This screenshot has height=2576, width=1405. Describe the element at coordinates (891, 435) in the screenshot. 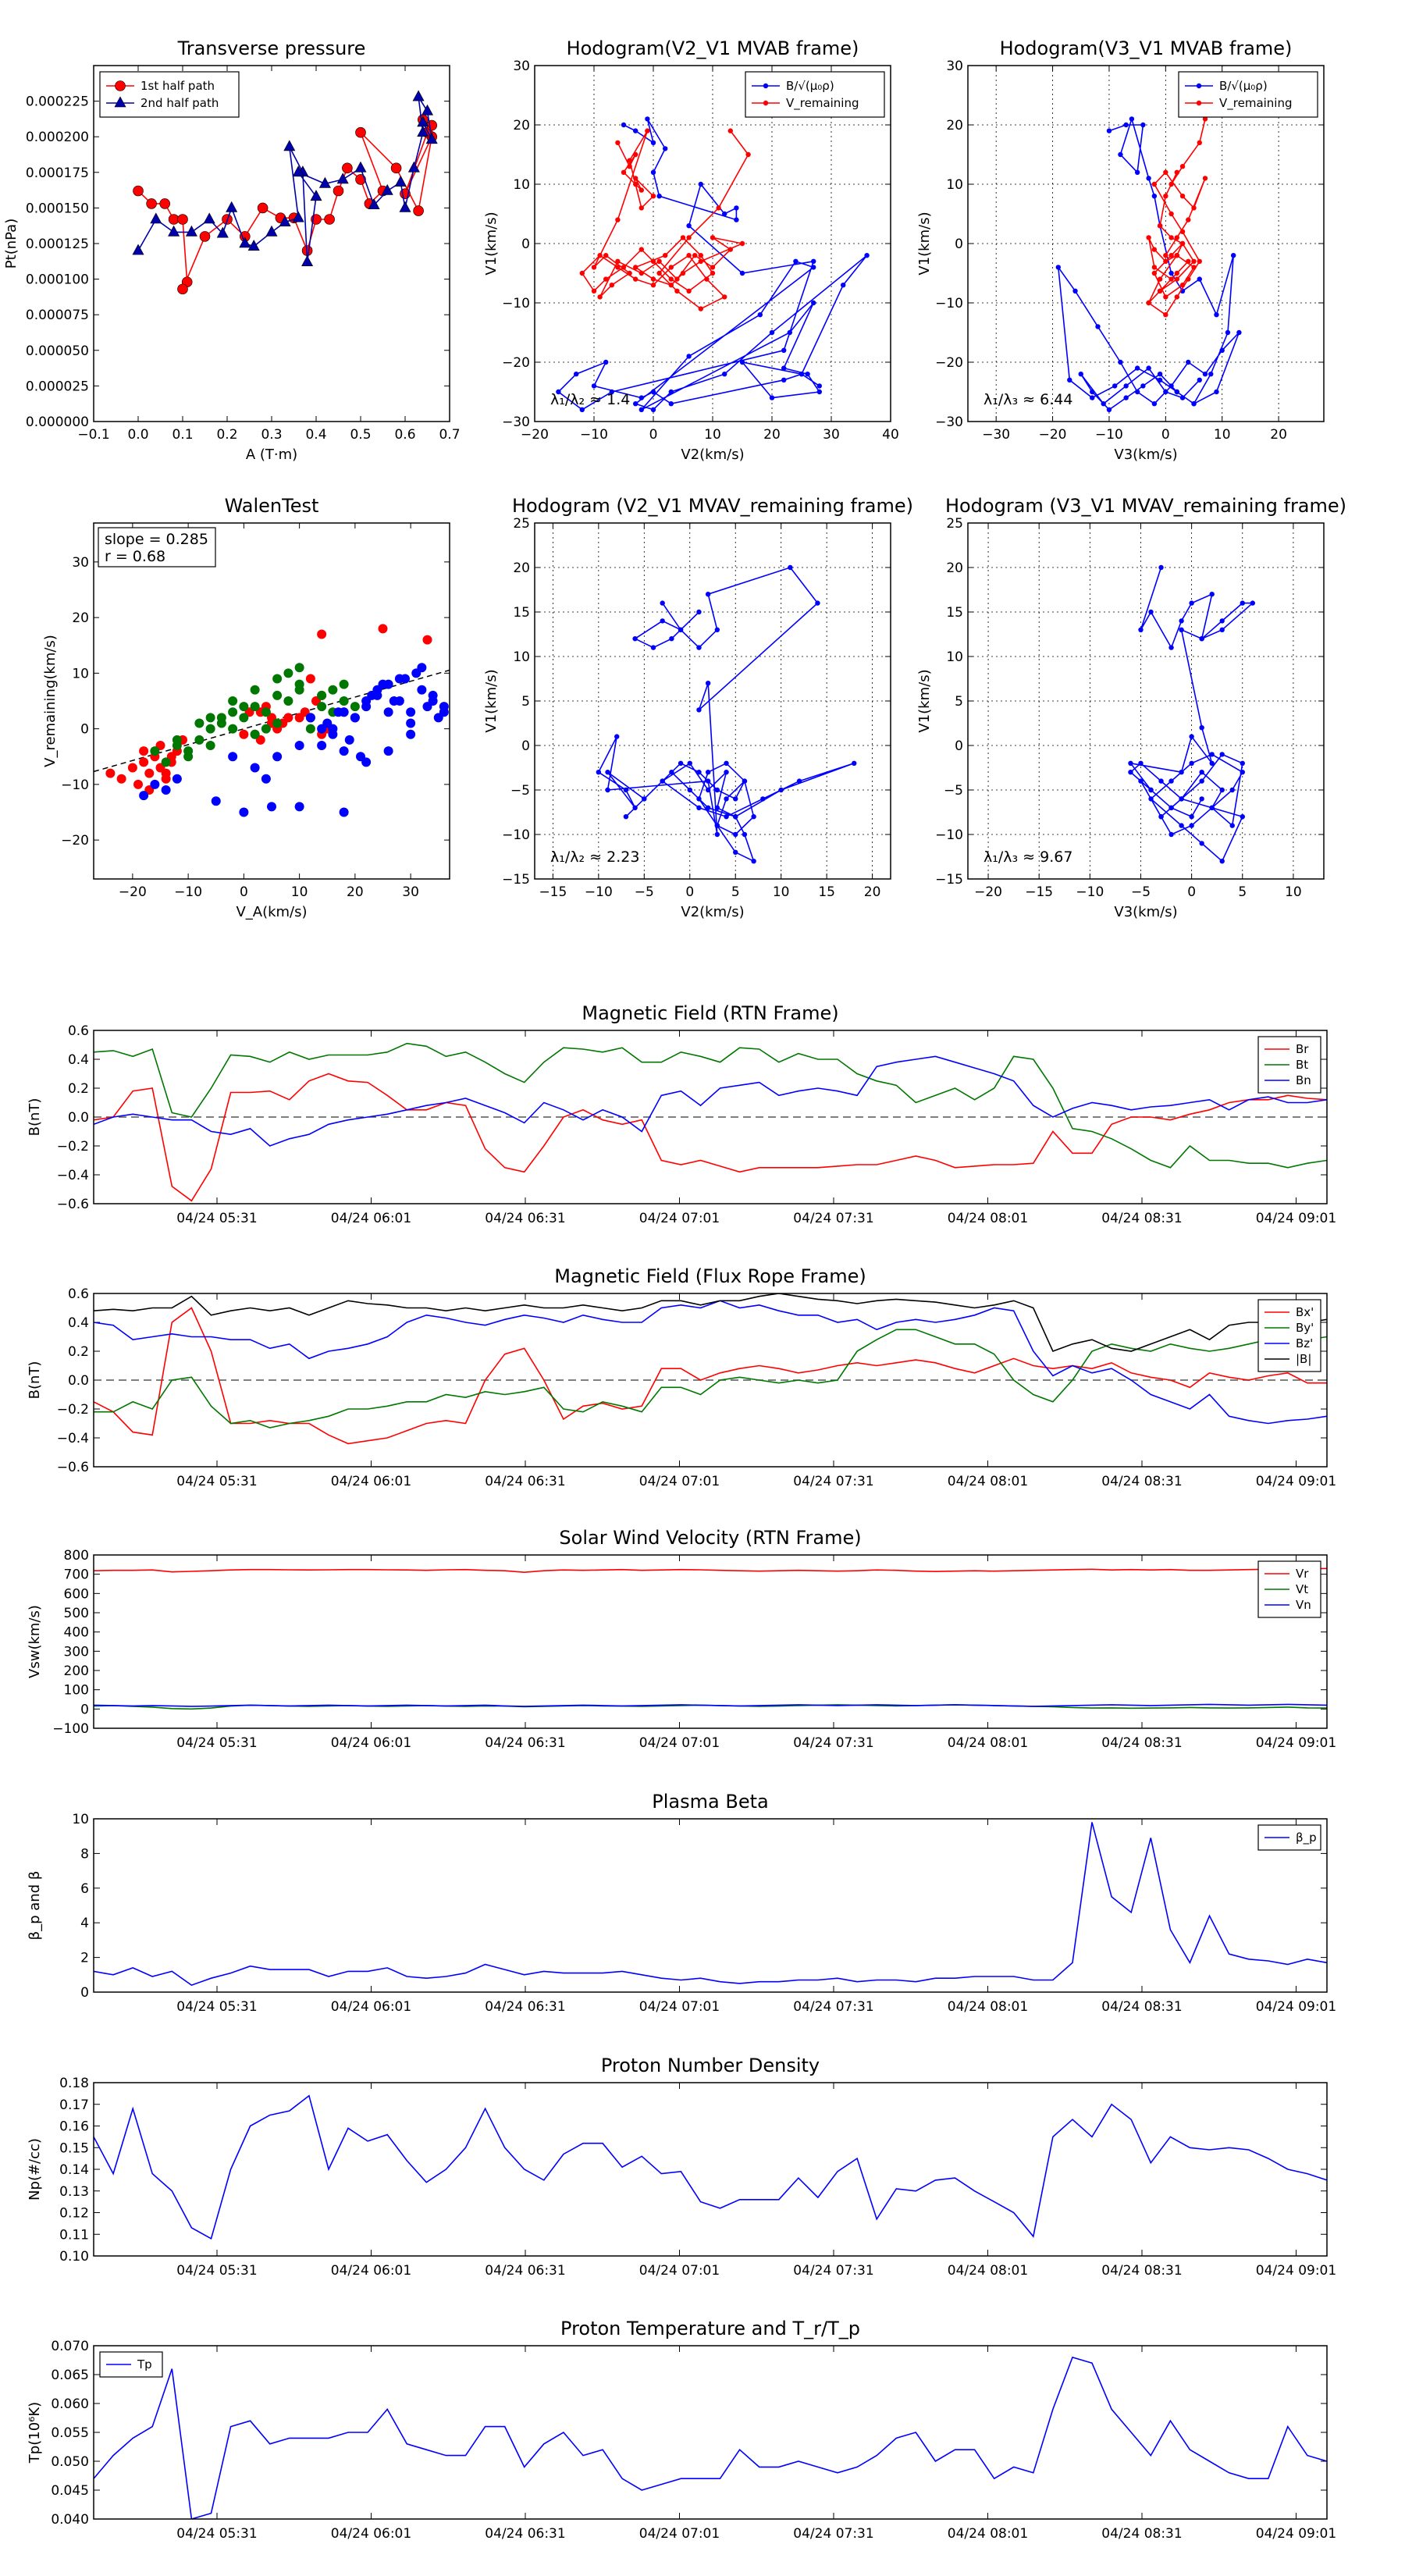

I see `x-tick-label: 40` at that location.